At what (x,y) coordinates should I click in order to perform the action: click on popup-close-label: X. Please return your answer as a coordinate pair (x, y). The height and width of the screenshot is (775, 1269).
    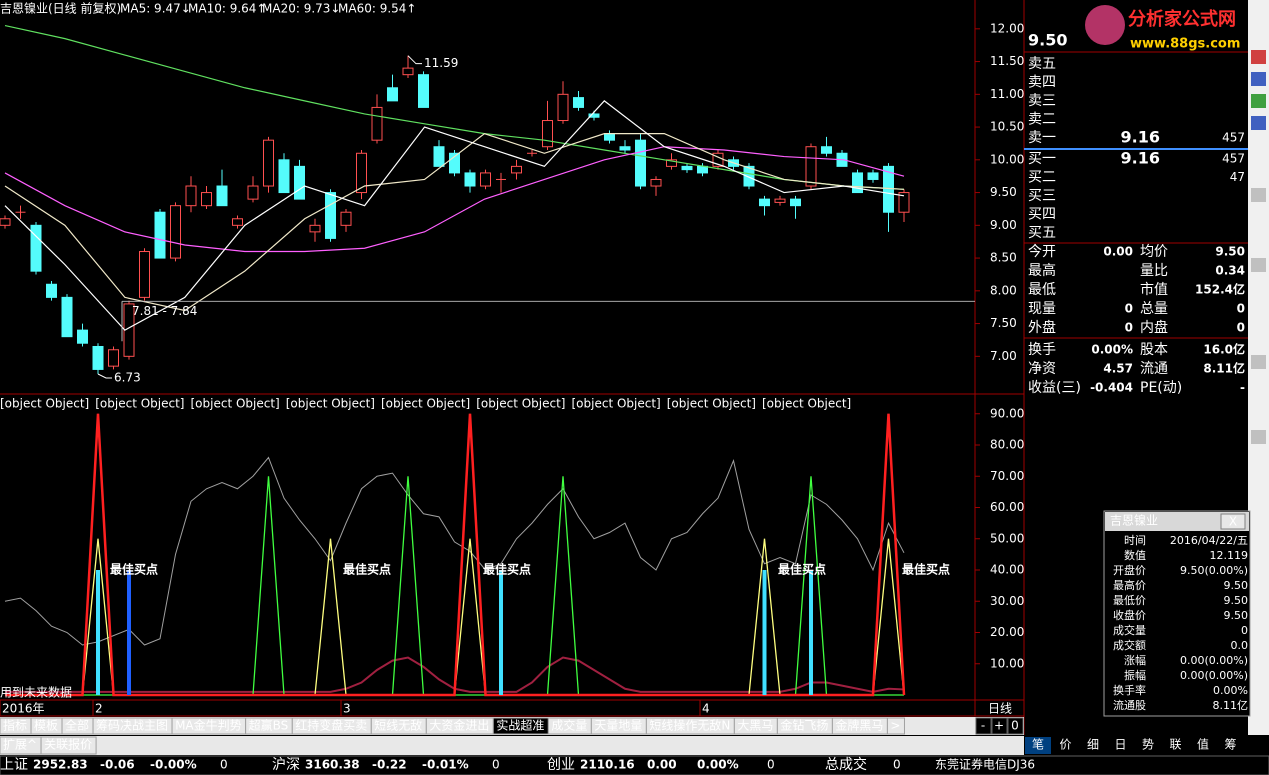
    Looking at the image, I should click on (1233, 522).